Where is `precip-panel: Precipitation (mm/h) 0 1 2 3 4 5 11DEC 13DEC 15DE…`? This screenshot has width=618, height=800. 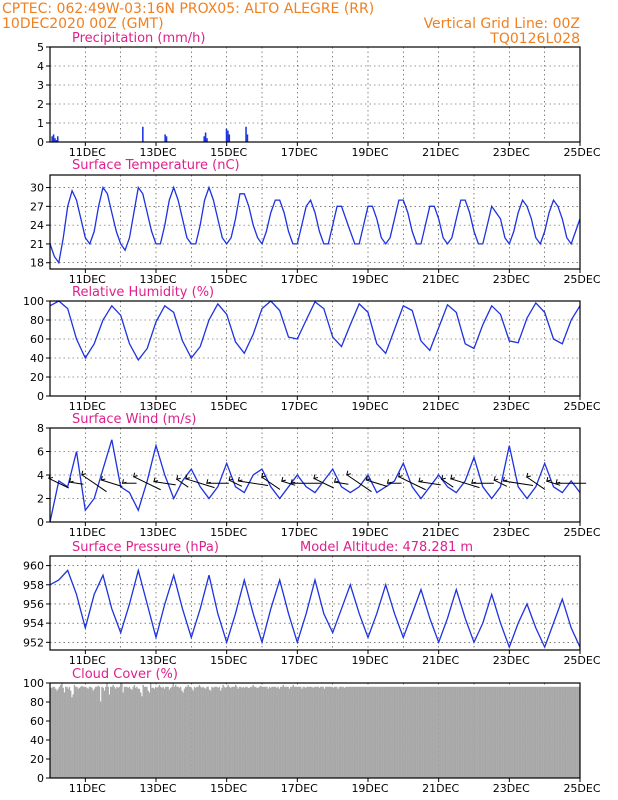
precip-panel: Precipitation (mm/h) 0 1 2 3 4 5 11DEC 13DEC 15DE… is located at coordinates (319, 95).